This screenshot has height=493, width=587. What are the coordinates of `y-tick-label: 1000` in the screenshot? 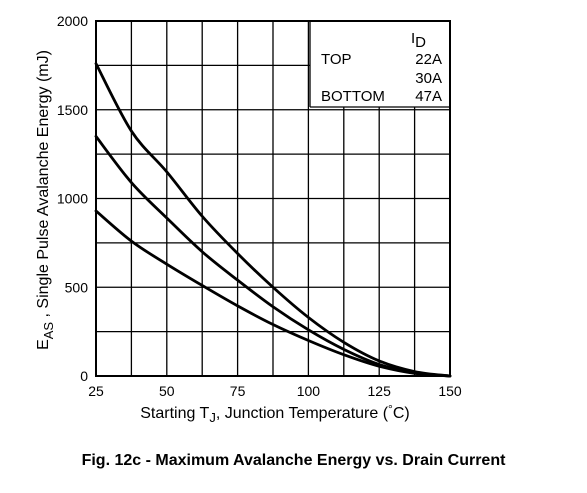 It's located at (72, 199).